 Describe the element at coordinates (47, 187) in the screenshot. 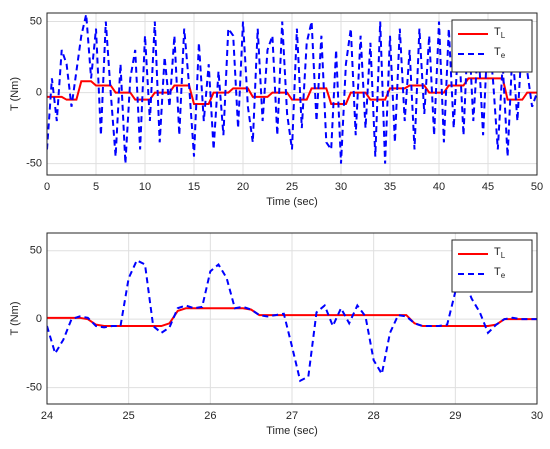

I see `x-tick-label: 0` at that location.